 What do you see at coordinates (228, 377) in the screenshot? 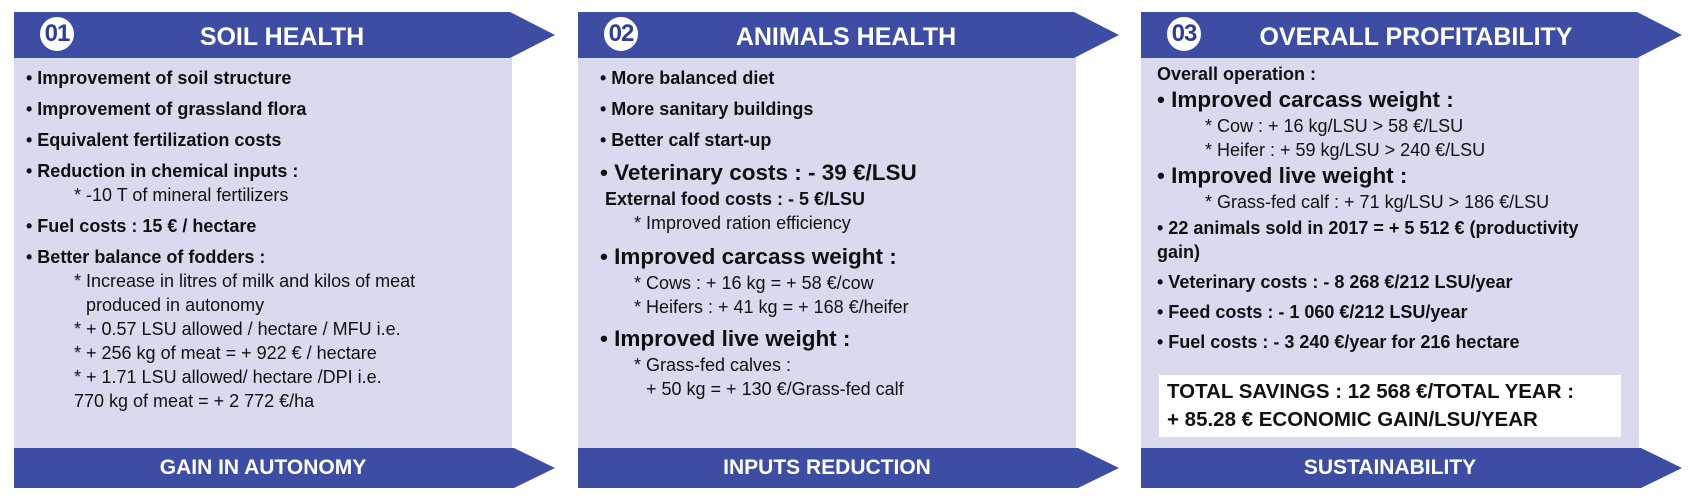
I see `sub-item: * + 1.71 LSU allowed/ hectare /DPI i.e.` at bounding box center [228, 377].